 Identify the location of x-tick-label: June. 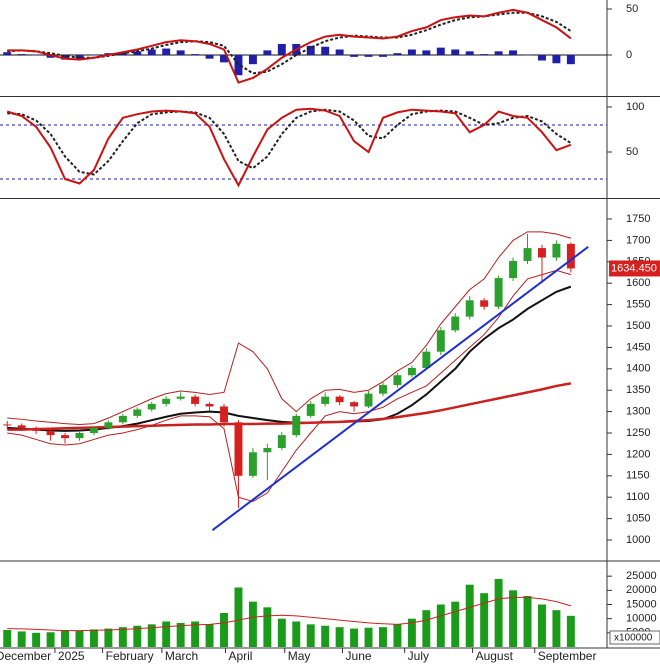
(359, 656).